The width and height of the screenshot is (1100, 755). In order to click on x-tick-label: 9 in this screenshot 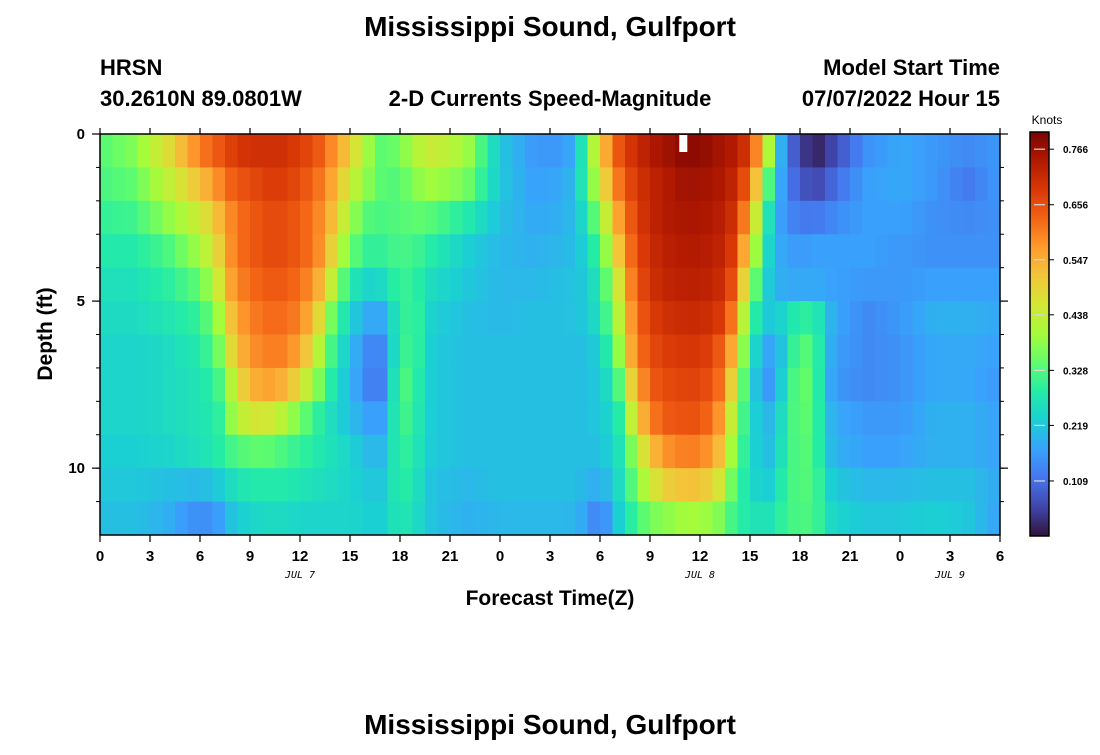, I will do `click(650, 556)`.